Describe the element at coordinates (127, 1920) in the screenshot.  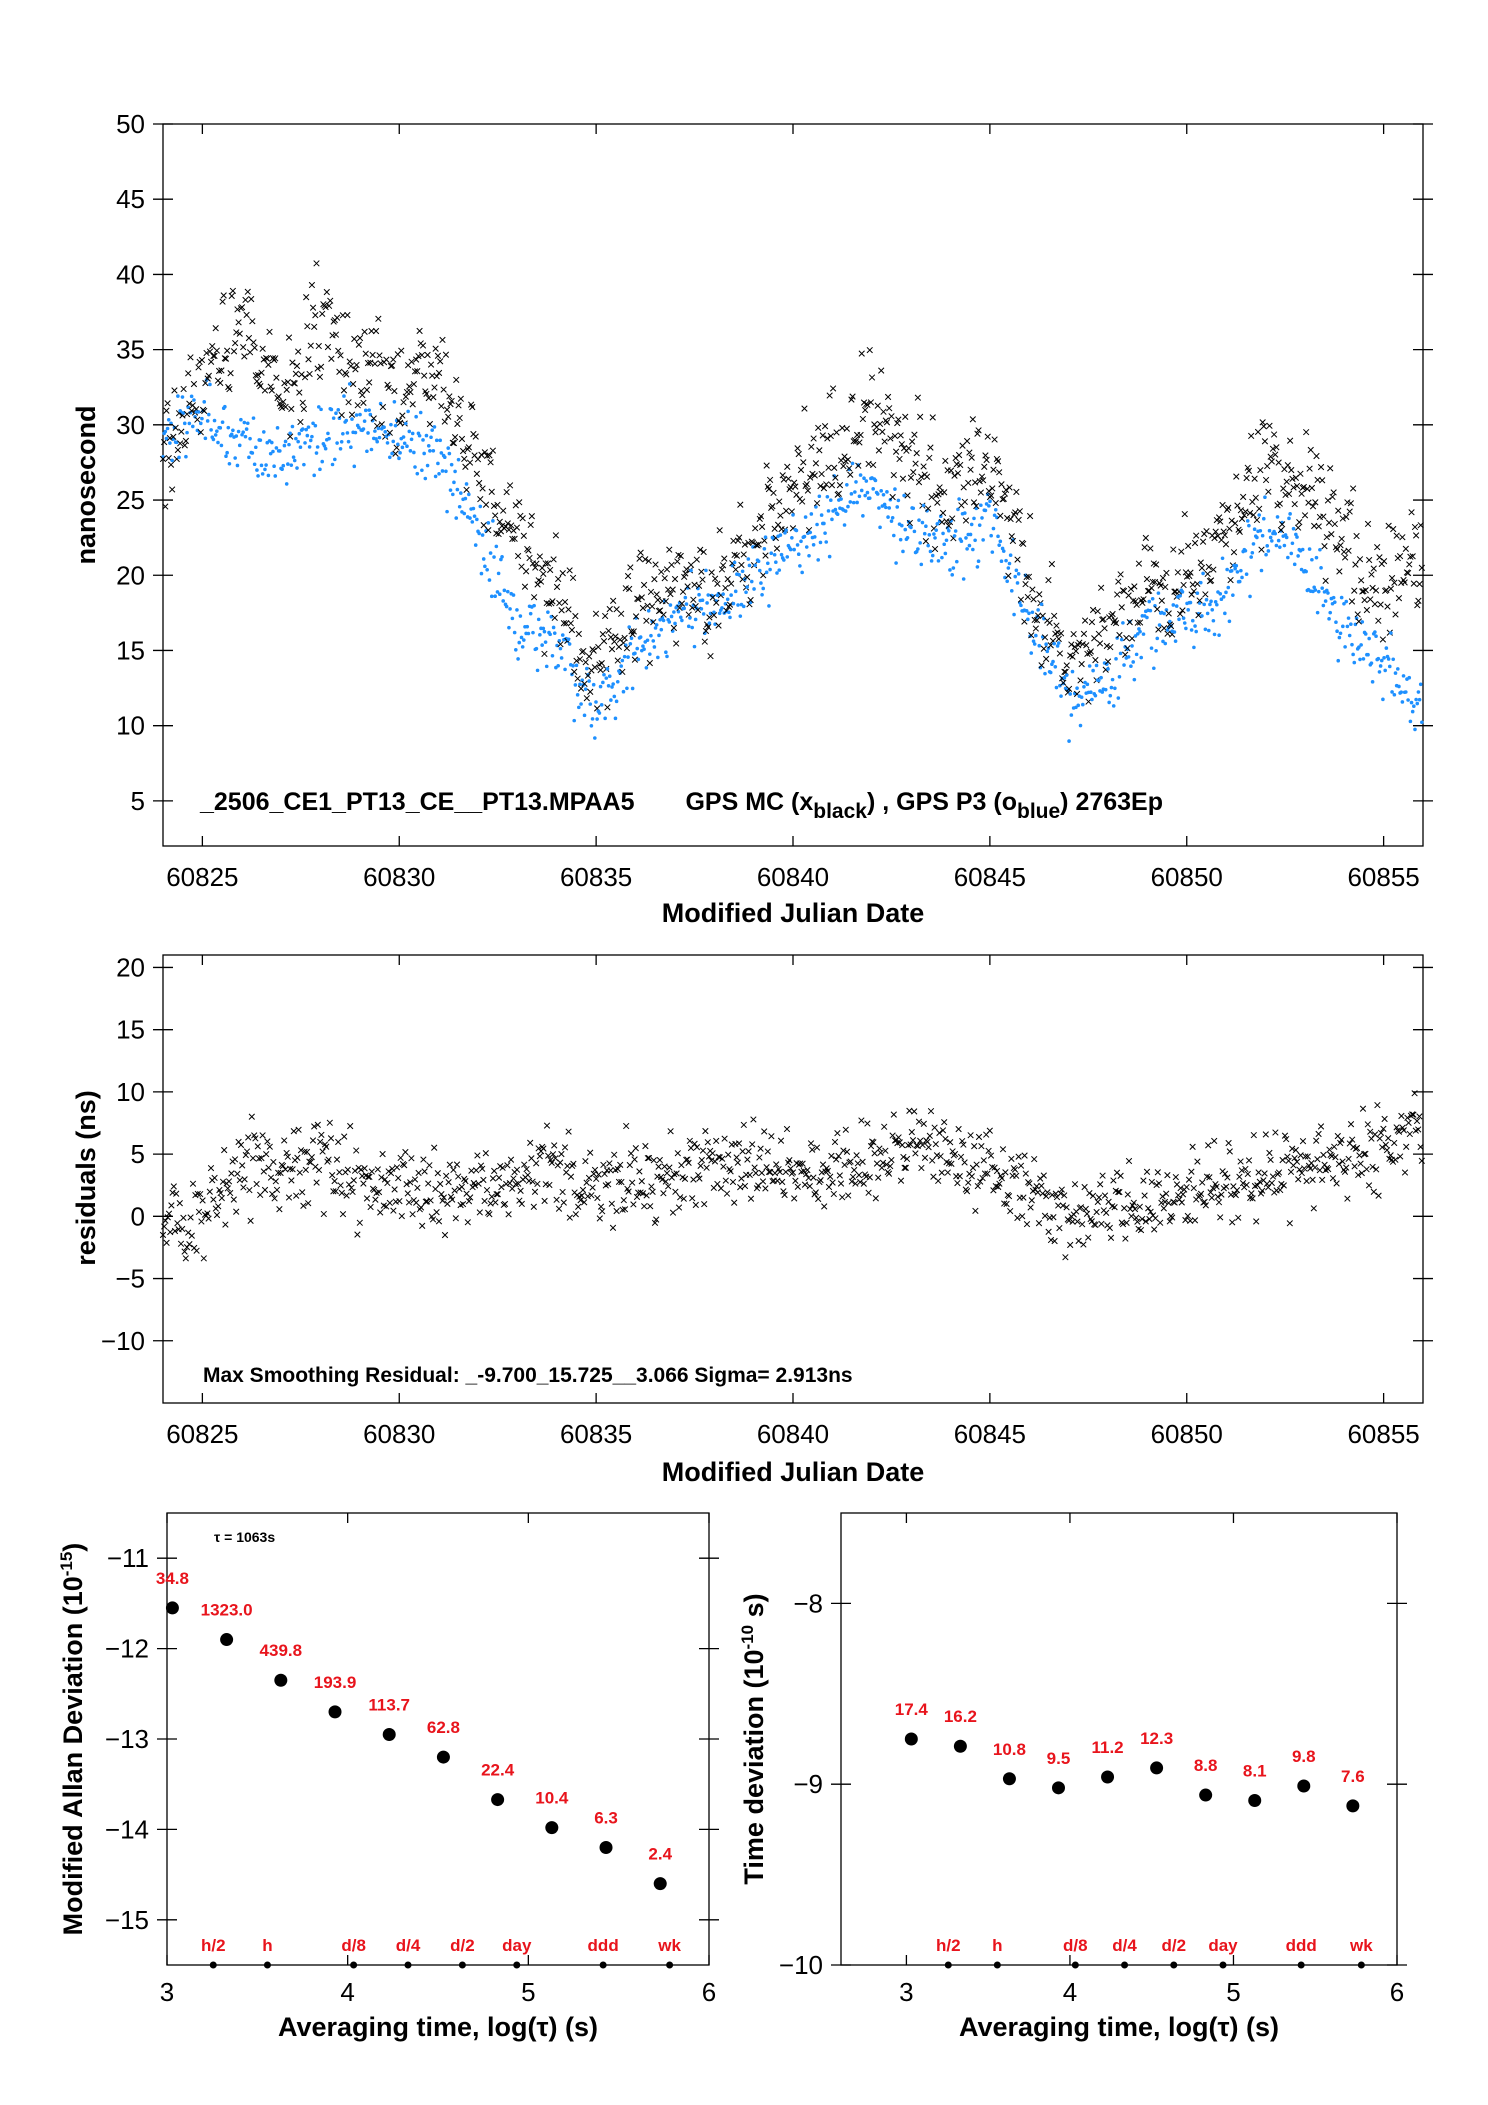
I see `y-tick-label: −15` at that location.